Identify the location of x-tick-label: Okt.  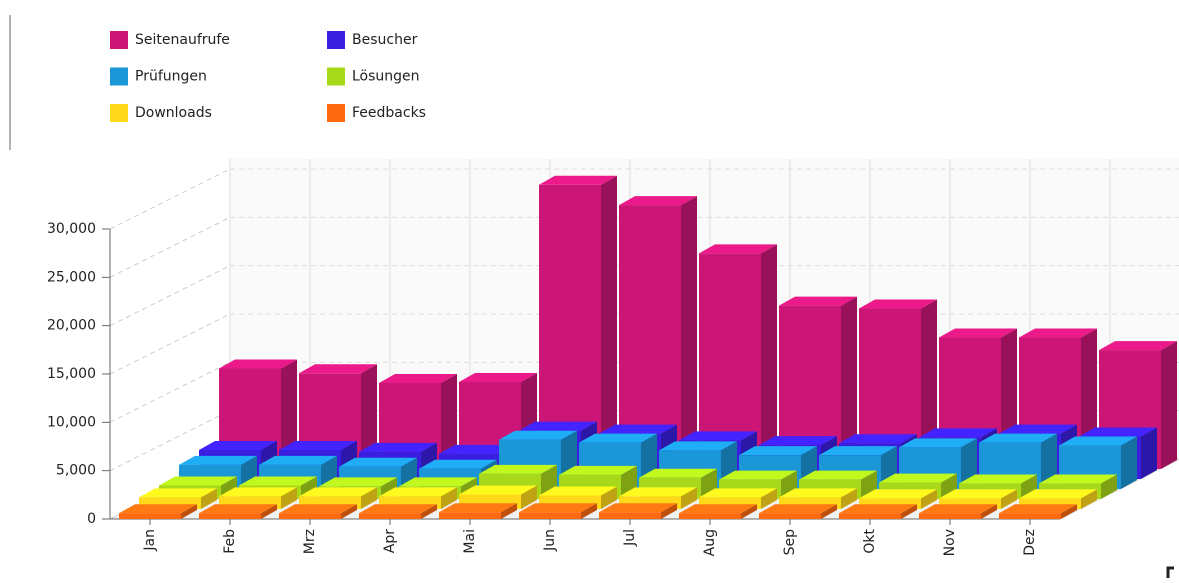
(870, 540).